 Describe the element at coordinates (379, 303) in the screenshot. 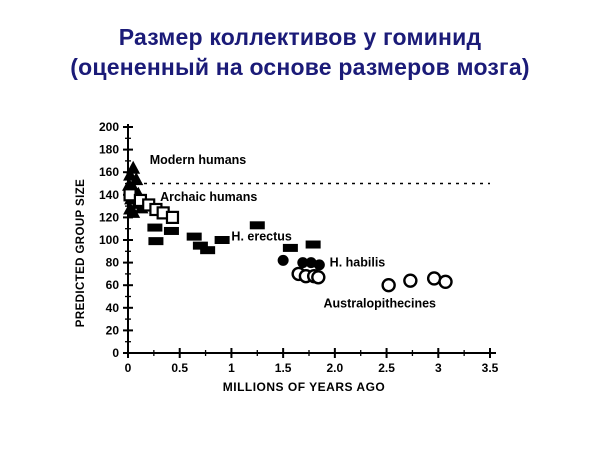

I see `series-label-australopithecines: Australopithecines` at that location.